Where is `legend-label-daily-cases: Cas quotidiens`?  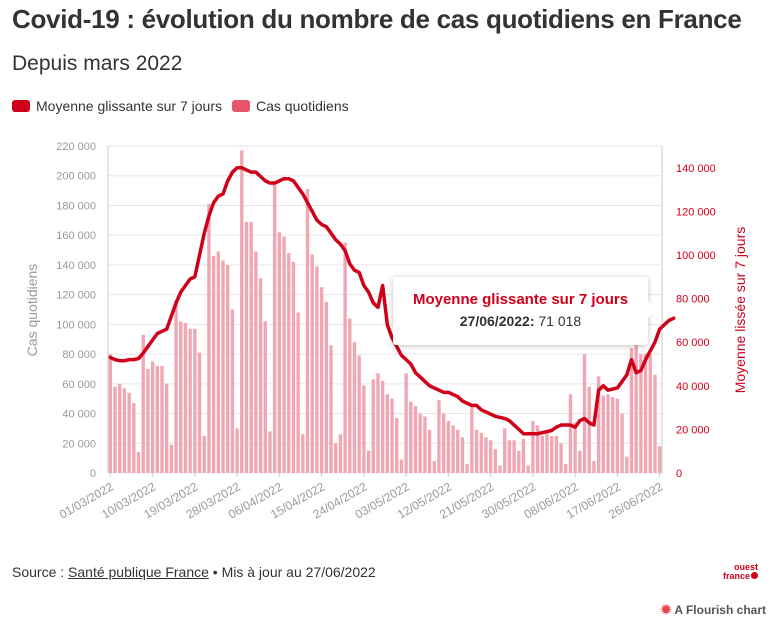
legend-label-daily-cases: Cas quotidiens is located at coordinates (302, 106).